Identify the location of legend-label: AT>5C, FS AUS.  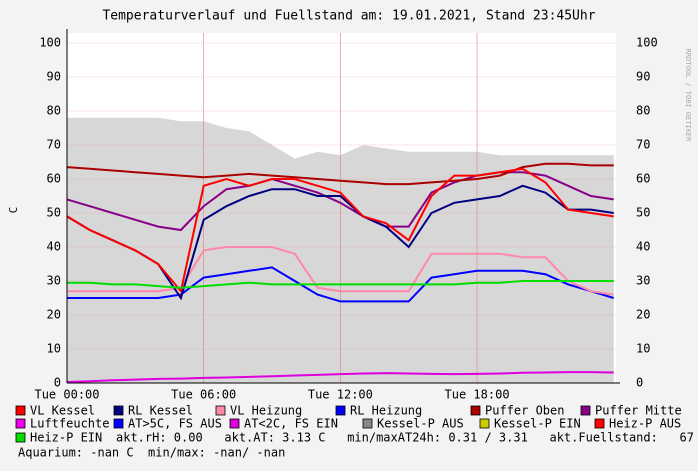
(175, 424).